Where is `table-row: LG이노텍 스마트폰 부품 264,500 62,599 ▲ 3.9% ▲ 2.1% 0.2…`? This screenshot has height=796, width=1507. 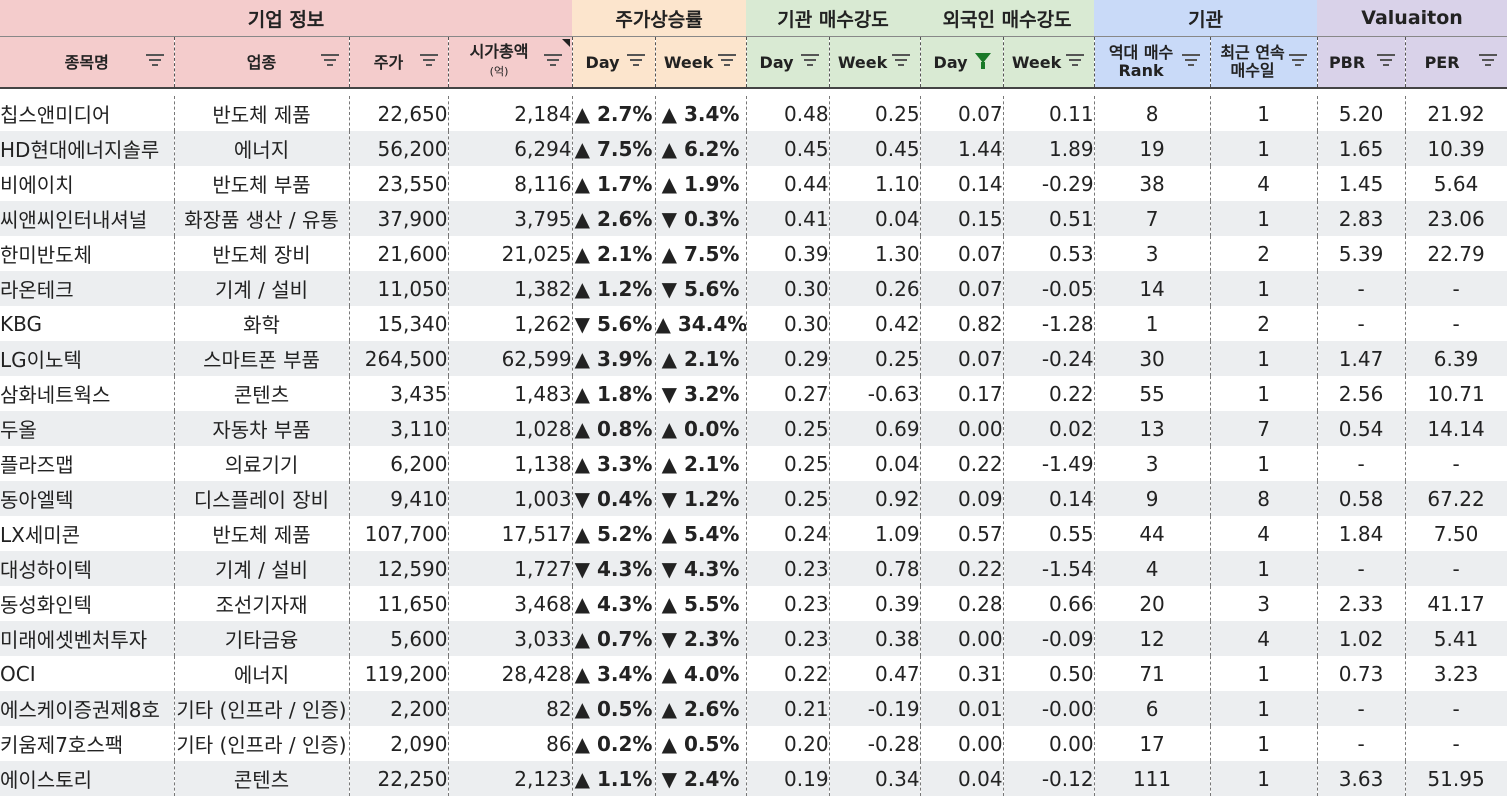
table-row: LG이노텍 스마트폰 부품 264,500 62,599 ▲ 3.9% ▲ 2.1% 0.2… is located at coordinates (753, 358).